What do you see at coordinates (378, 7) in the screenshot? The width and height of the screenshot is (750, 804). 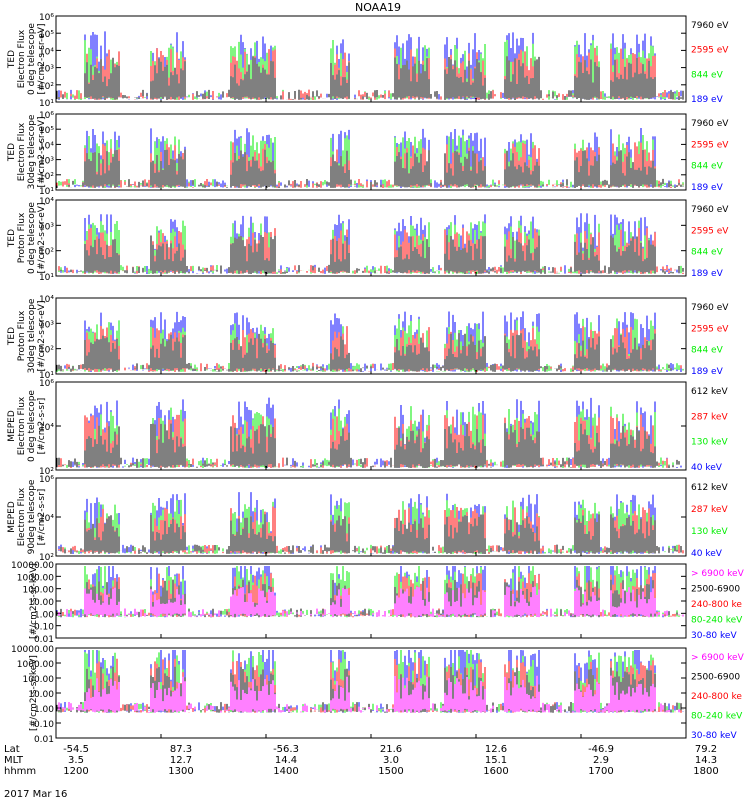 I see `figure-title: NOAA19` at bounding box center [378, 7].